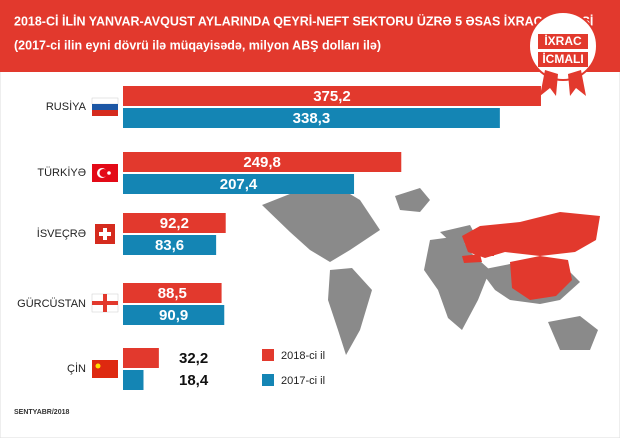  Describe the element at coordinates (41, 412) in the screenshot. I see `footer: SENTYABR/2018` at that location.